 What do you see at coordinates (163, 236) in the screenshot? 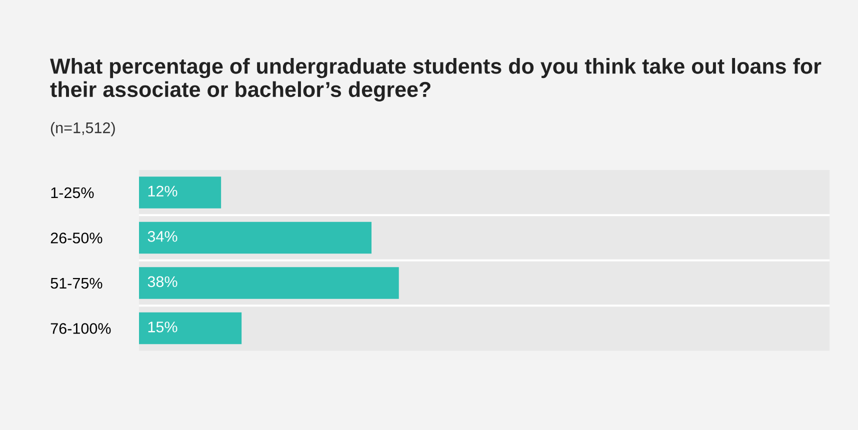
I see `data-label: 34%` at bounding box center [163, 236].